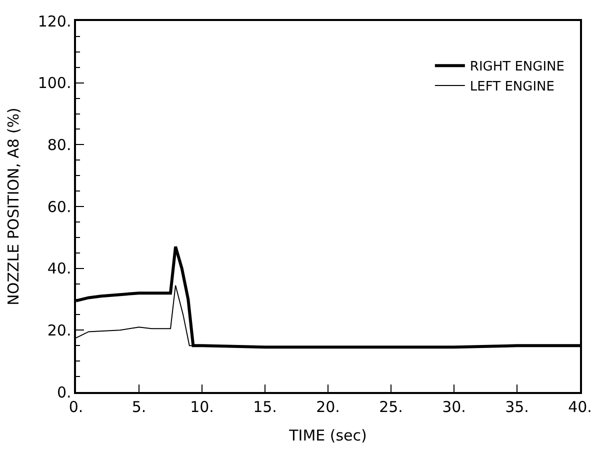 Image resolution: width=604 pixels, height=453 pixels. I want to click on y-tick-label: 40., so click(59, 269).